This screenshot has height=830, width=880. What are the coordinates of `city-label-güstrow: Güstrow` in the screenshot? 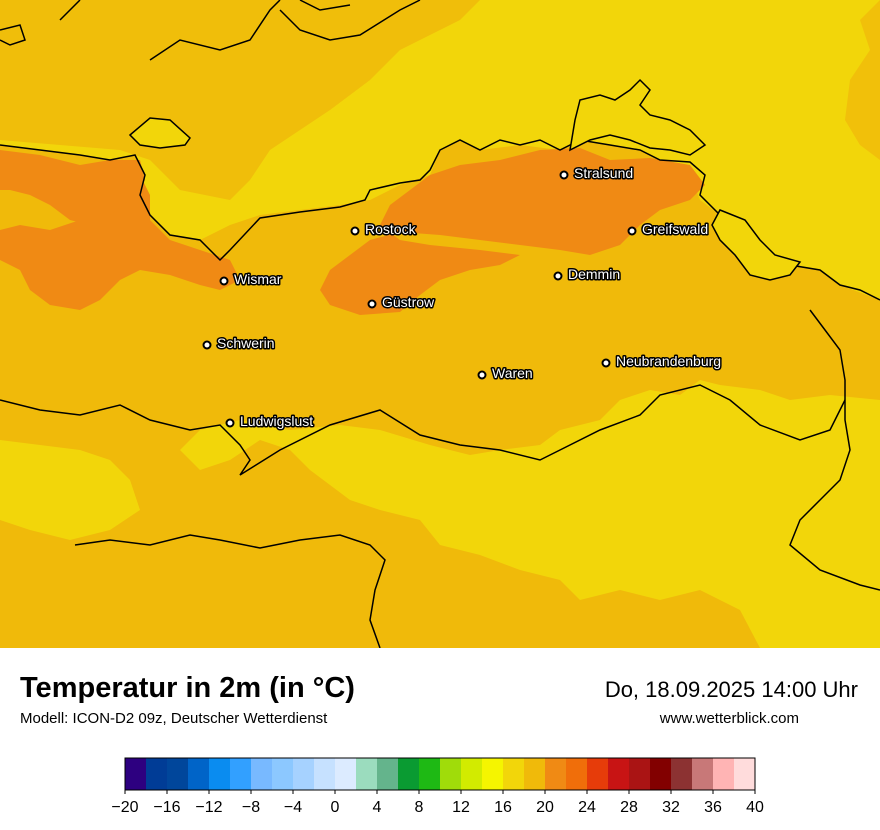 It's located at (408, 302).